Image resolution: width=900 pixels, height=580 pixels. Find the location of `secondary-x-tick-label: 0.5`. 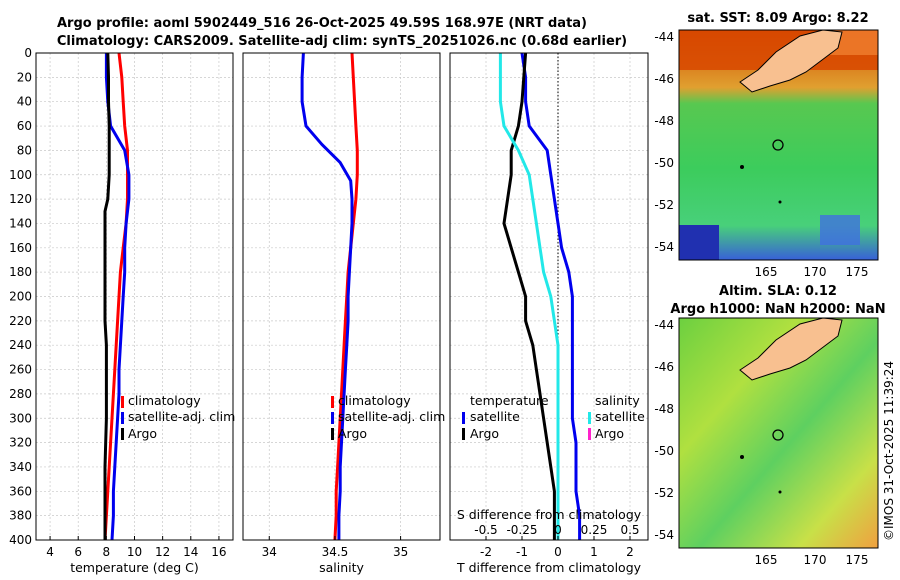

secondary-x-tick-label: 0.5 is located at coordinates (629, 530).